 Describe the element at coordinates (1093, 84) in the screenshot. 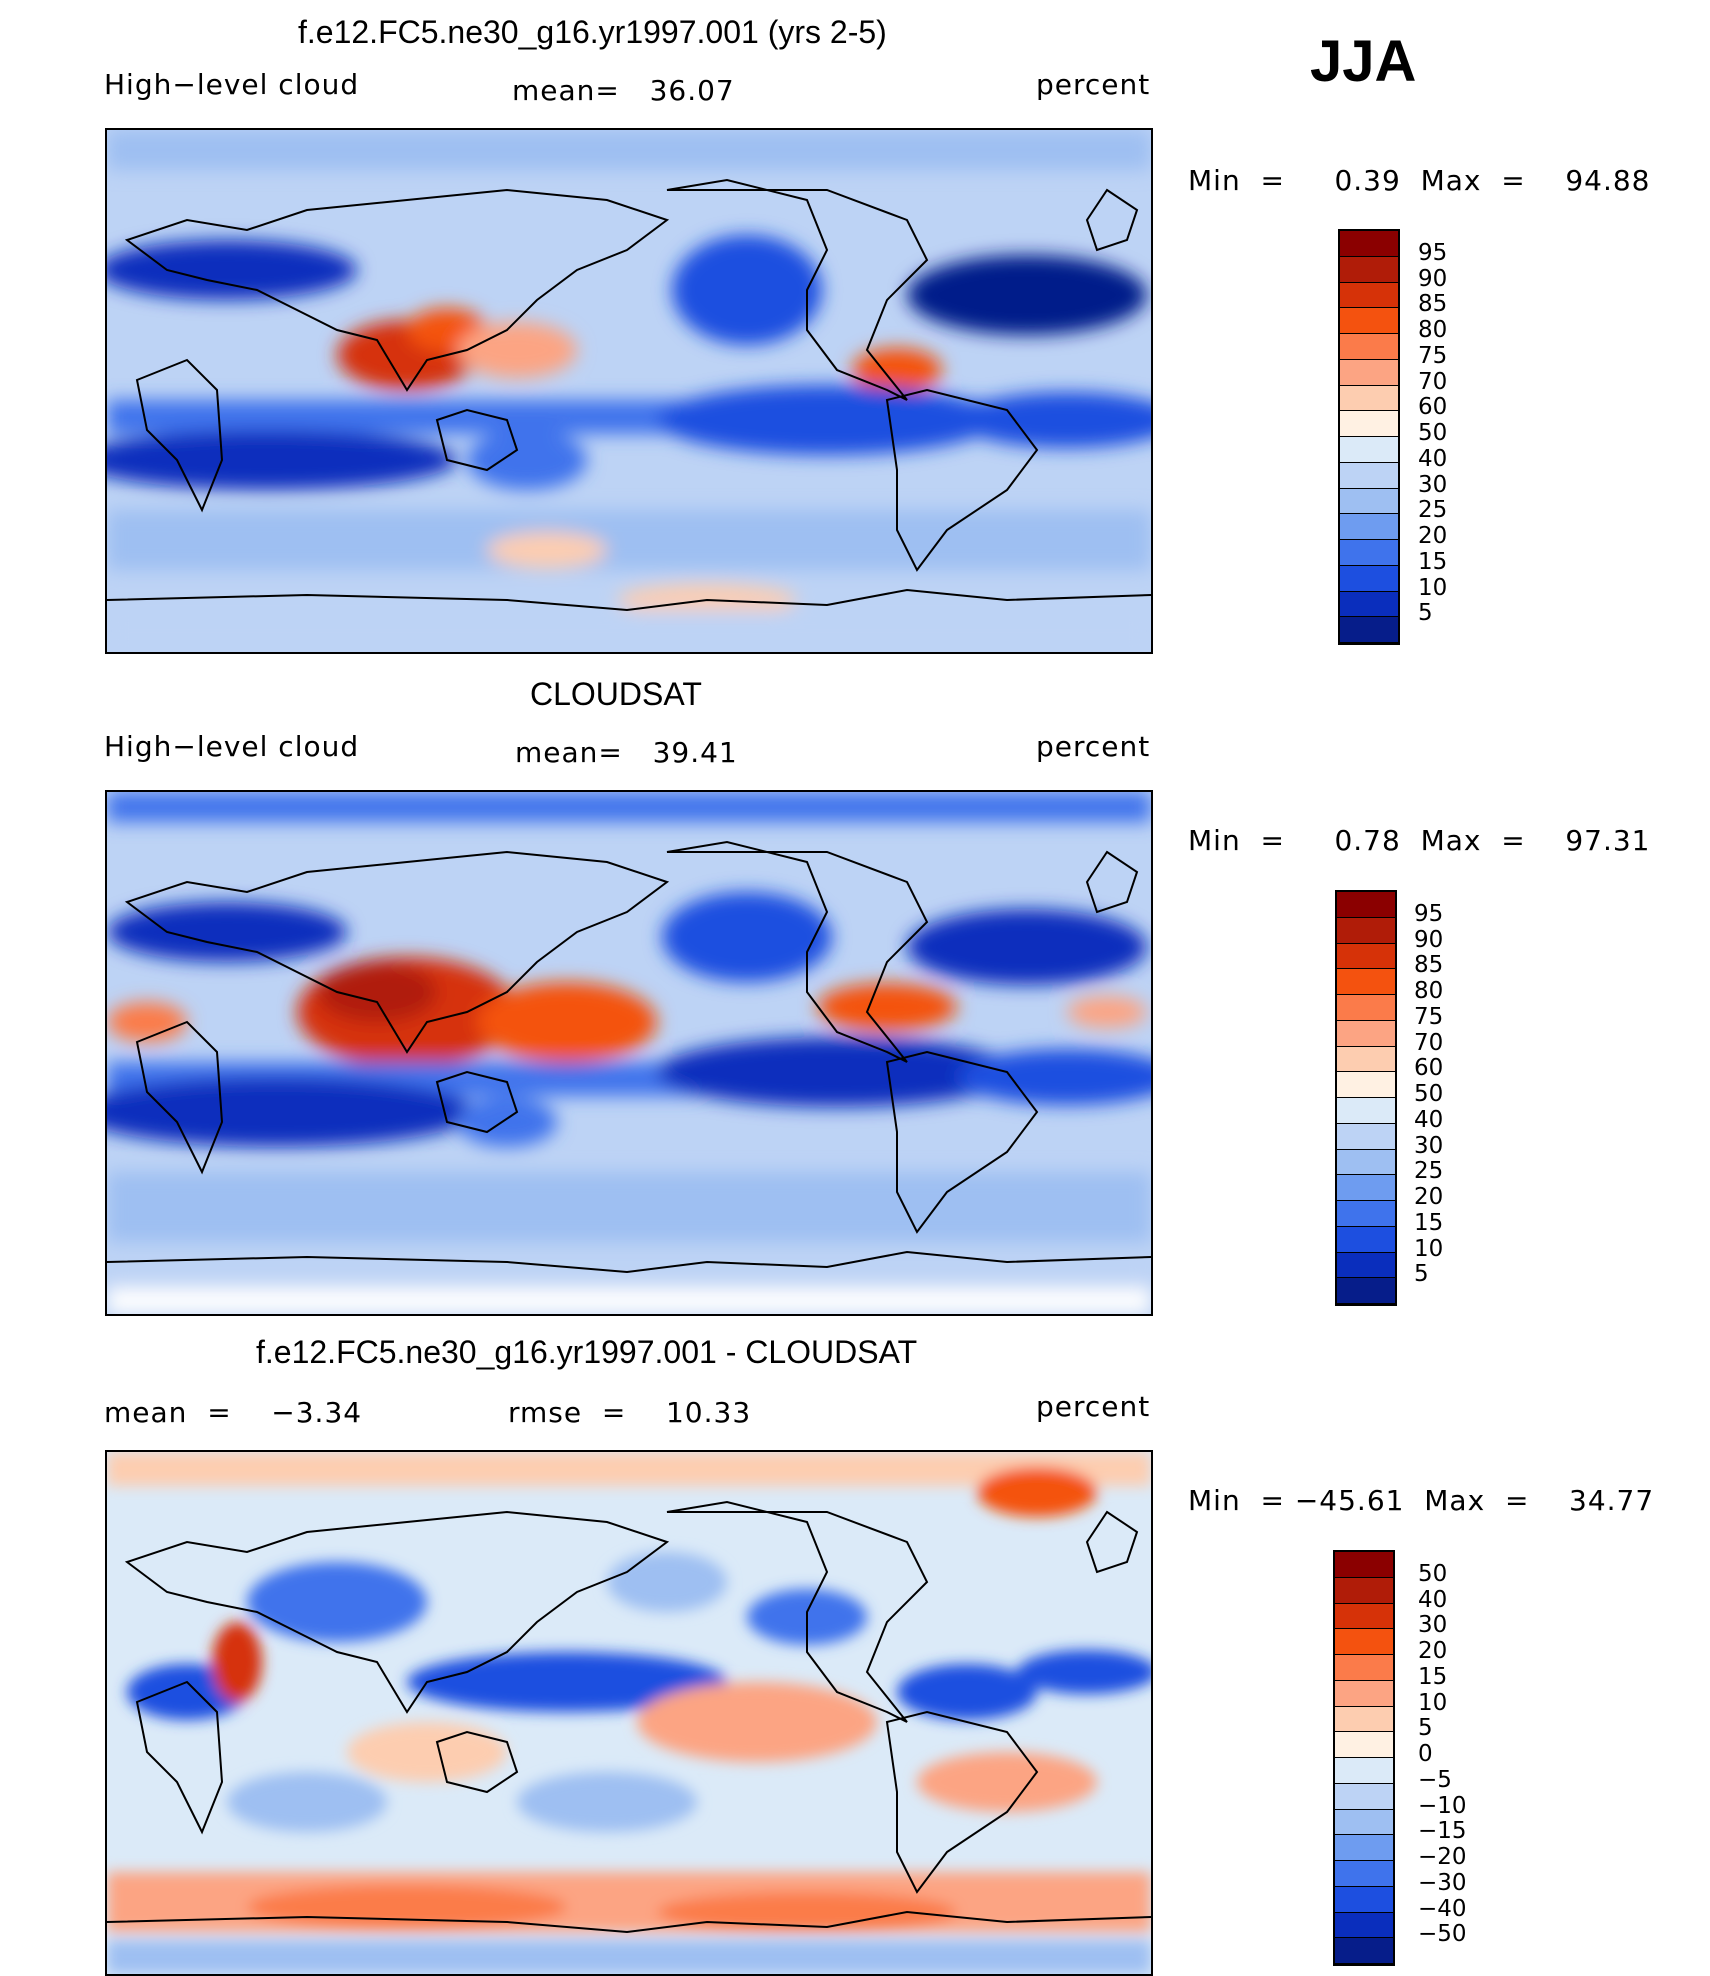

I see `panel1-units-label: percent` at that location.